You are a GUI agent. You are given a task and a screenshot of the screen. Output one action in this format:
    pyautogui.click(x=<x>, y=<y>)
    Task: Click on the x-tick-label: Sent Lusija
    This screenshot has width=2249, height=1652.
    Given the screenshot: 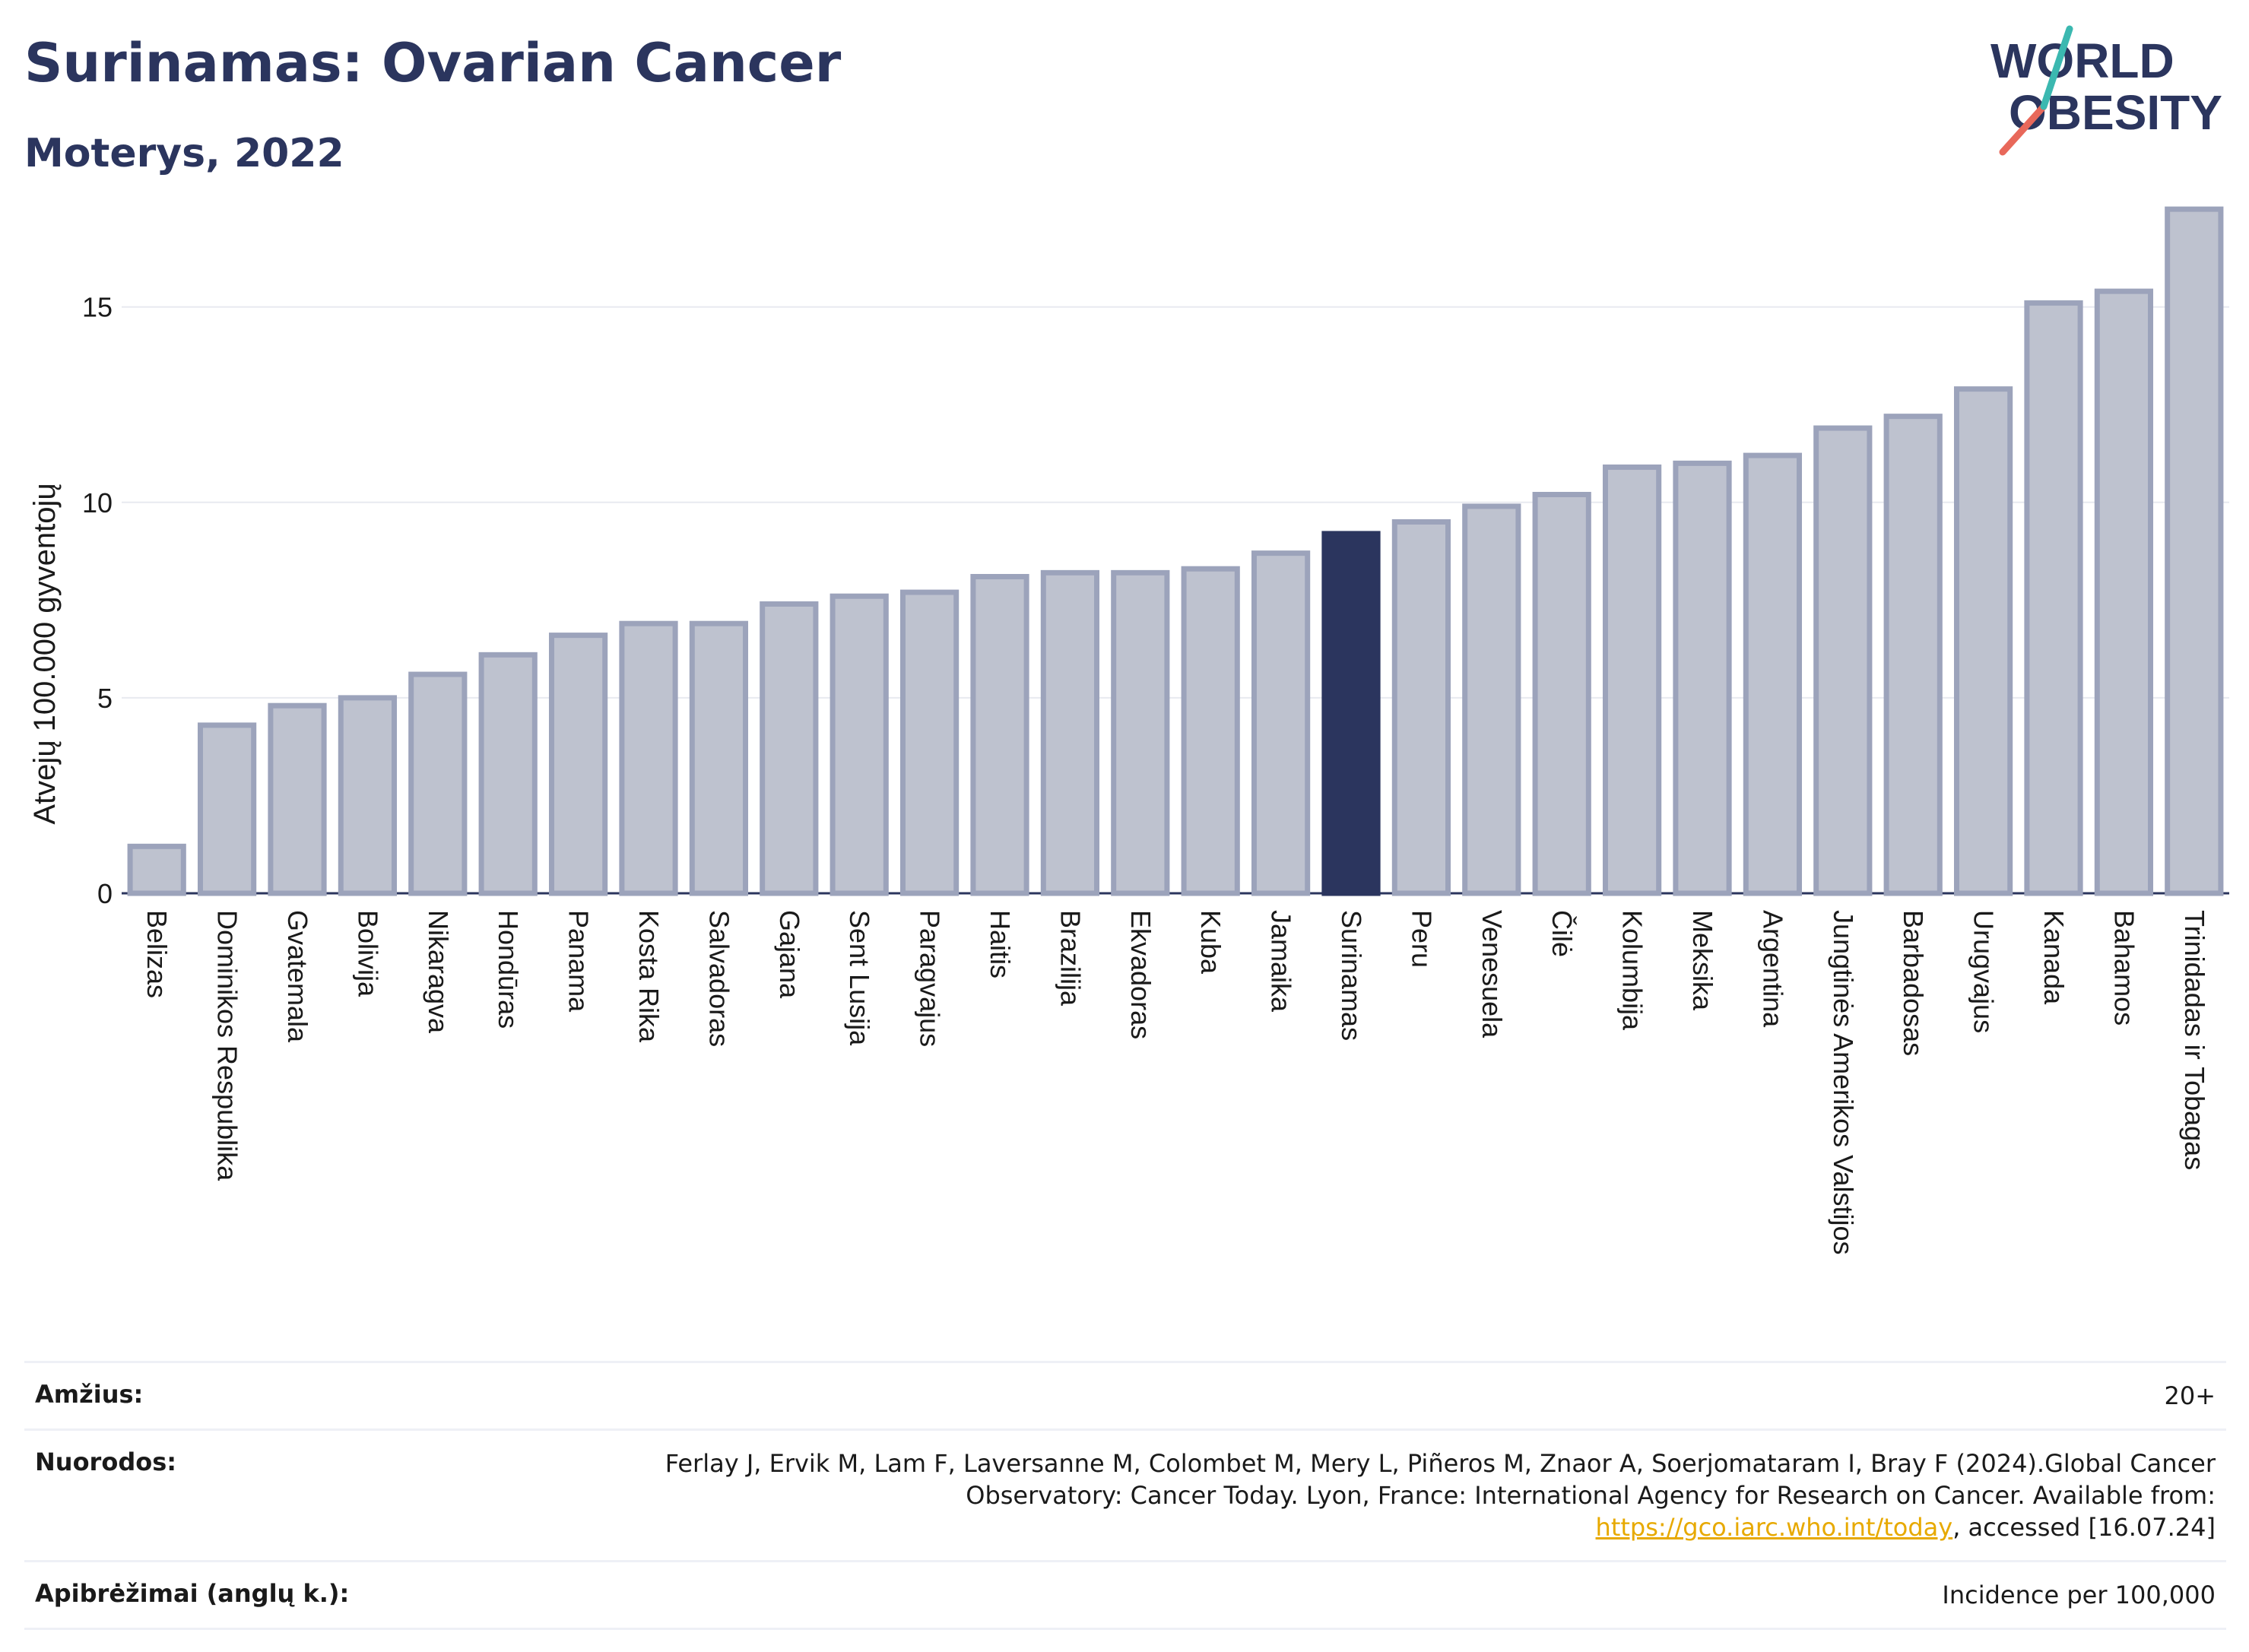 What is the action you would take?
    pyautogui.click(x=859, y=978)
    